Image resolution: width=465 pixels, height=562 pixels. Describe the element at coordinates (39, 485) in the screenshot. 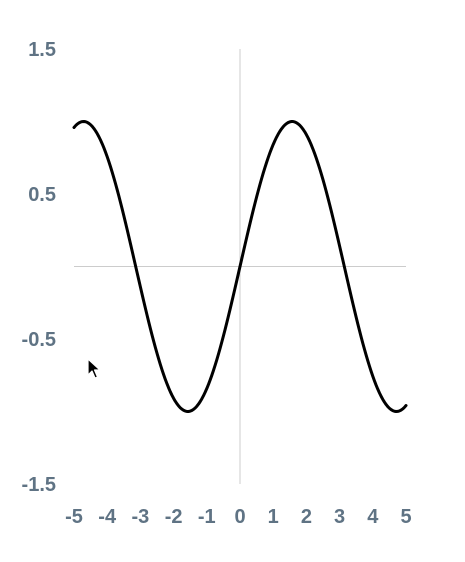

I see `y-tick-label: -1.5` at that location.